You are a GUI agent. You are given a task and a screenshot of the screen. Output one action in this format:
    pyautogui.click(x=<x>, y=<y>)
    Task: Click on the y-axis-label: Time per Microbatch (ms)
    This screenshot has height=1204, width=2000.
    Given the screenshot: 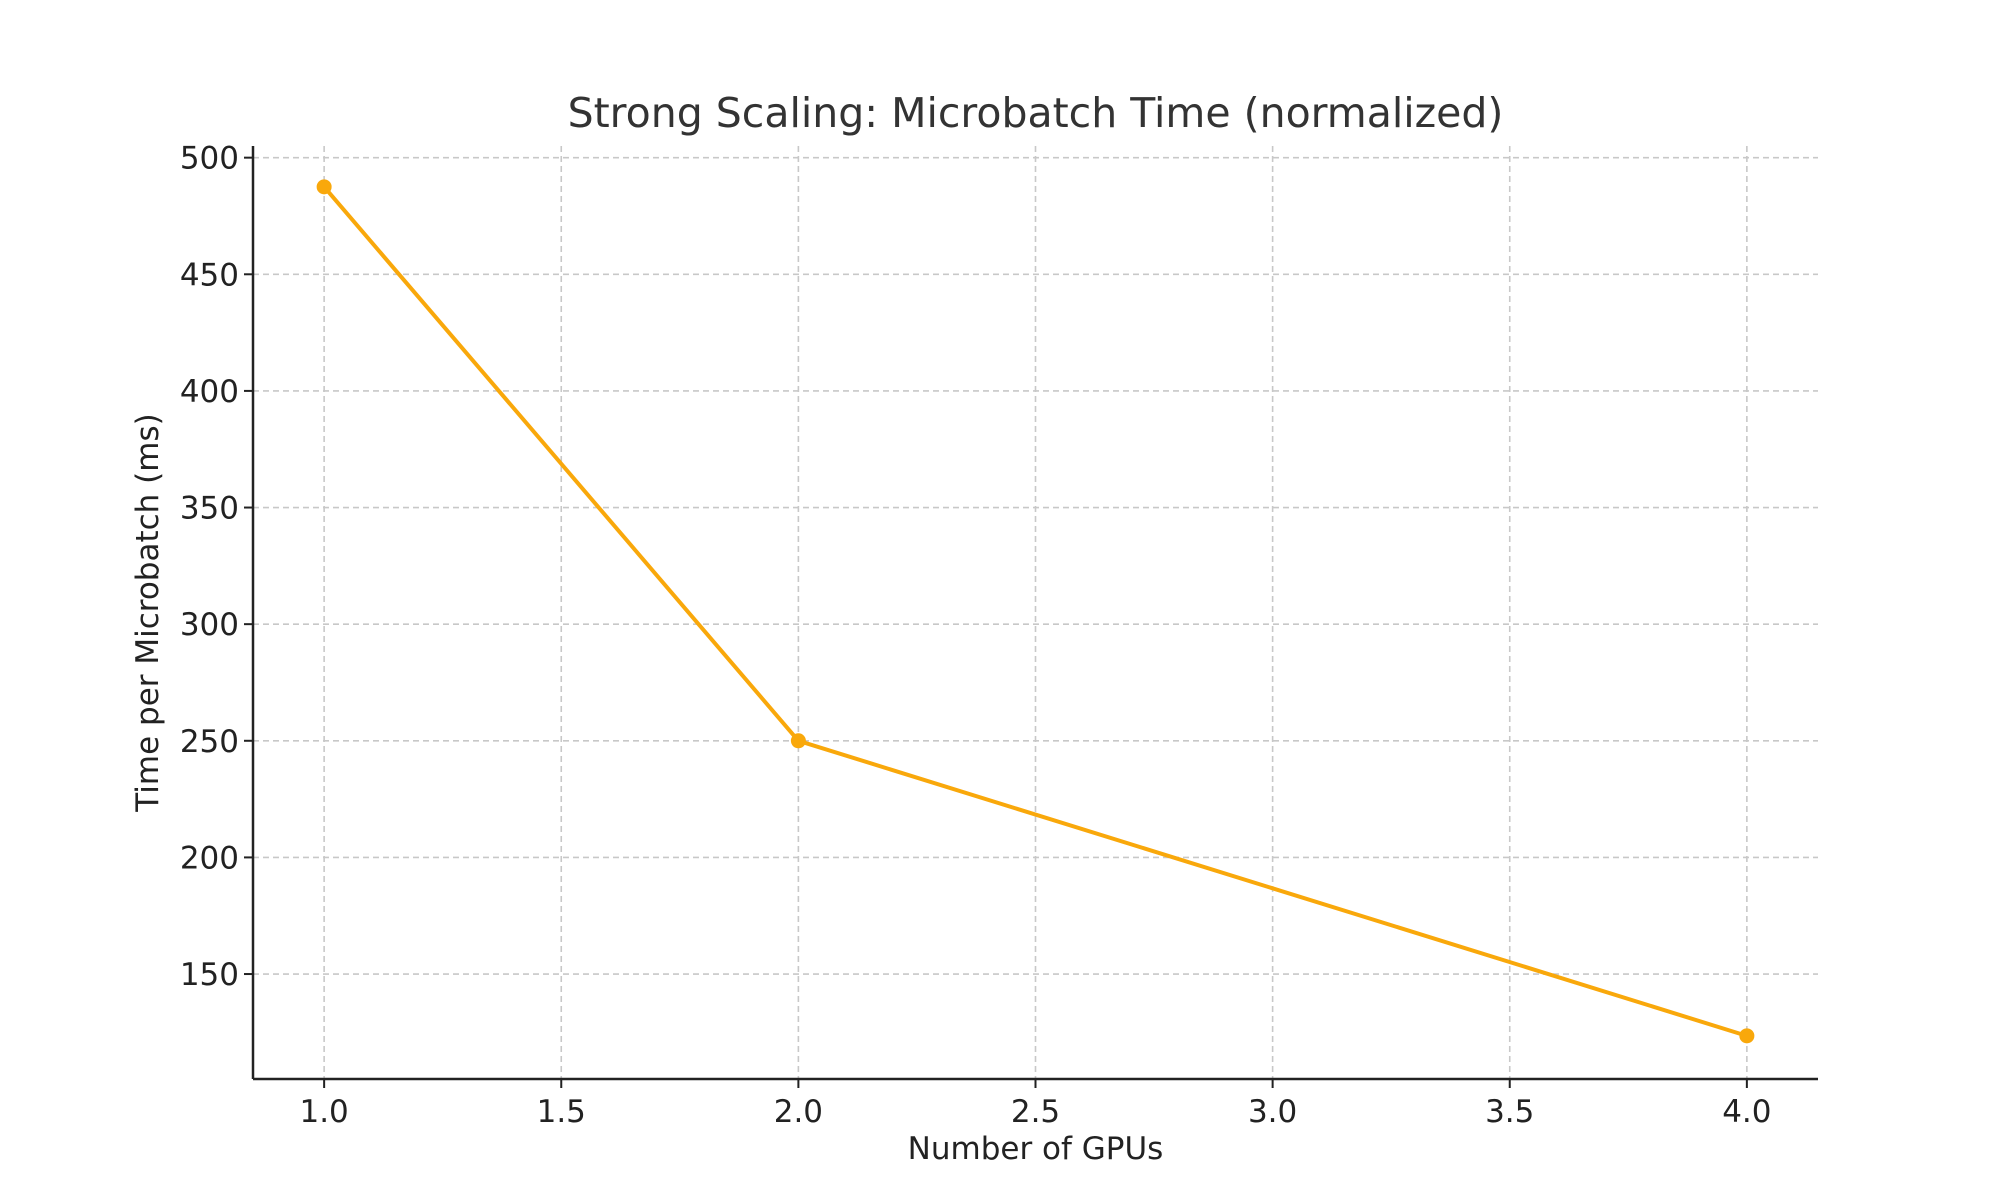 What is the action you would take?
    pyautogui.click(x=148, y=612)
    